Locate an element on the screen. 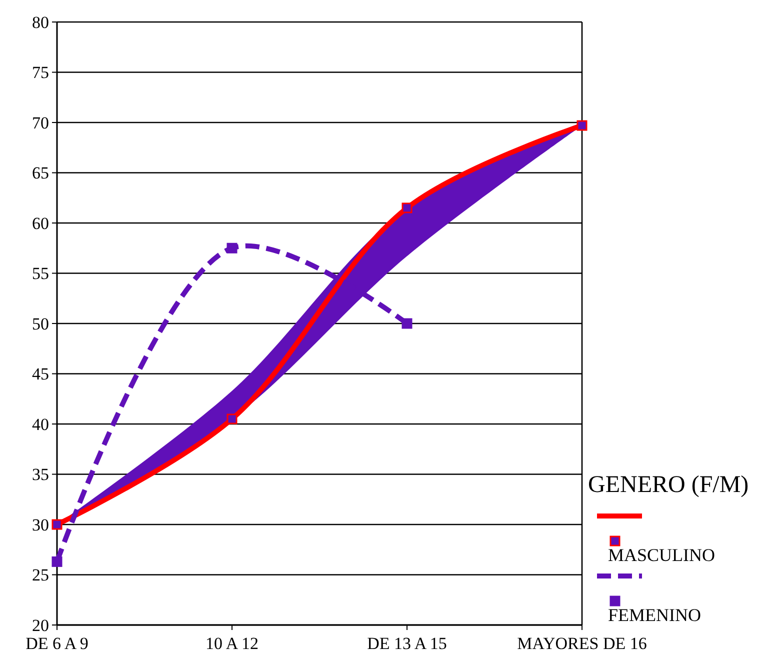 Image resolution: width=770 pixels, height=658 pixels. y-tick-label: 55 is located at coordinates (40, 274).